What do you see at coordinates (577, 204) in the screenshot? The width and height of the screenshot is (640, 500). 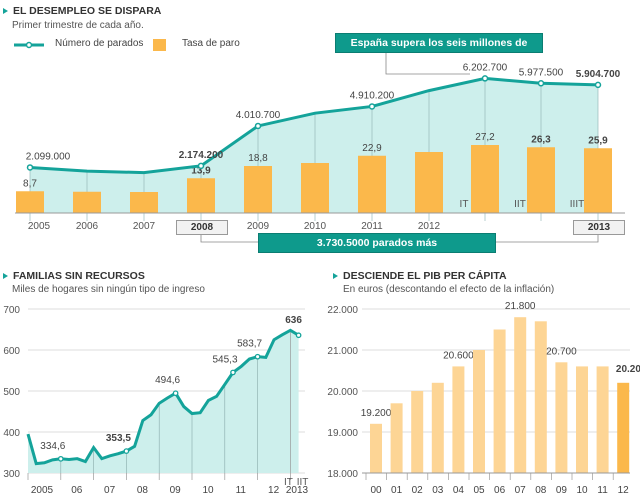 I see `quarter-label: IIIT` at bounding box center [577, 204].